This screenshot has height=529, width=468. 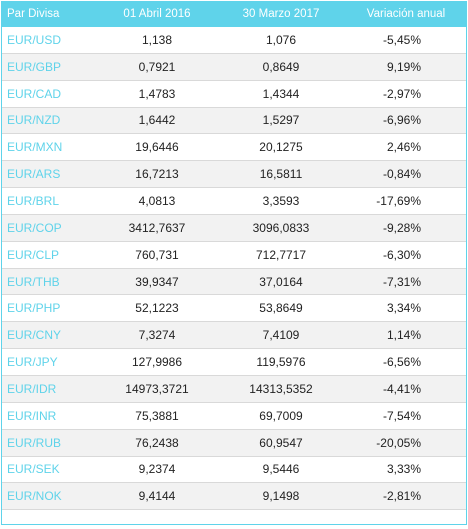 I want to click on annual-change-cell: -7,54%, so click(x=406, y=416).